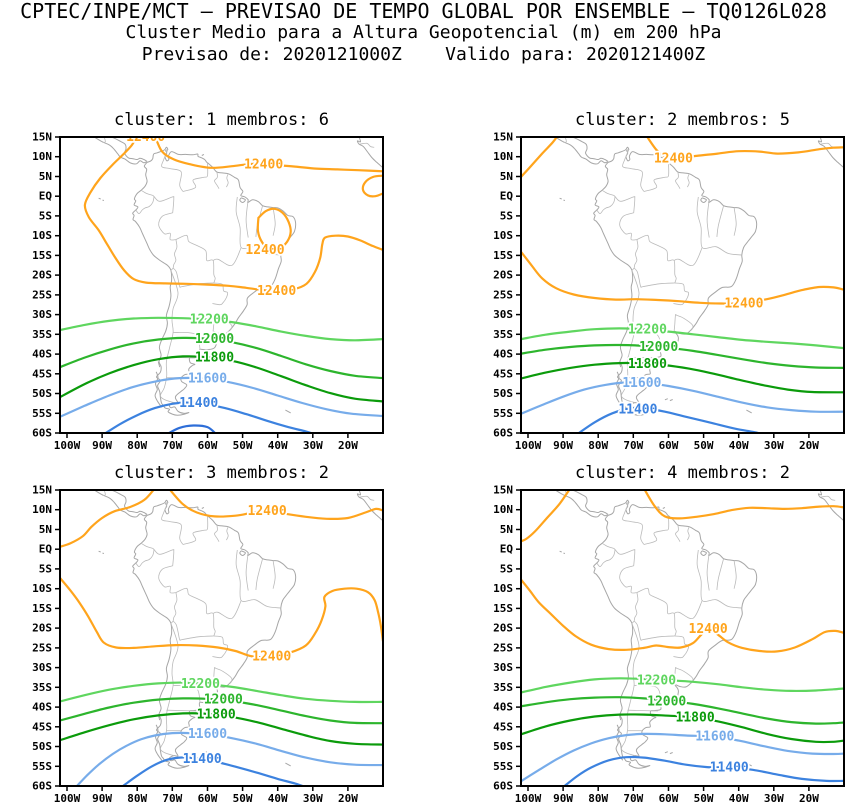 The image size is (847, 812). Describe the element at coordinates (42, 726) in the screenshot. I see `y-tick-label: 45S` at that location.